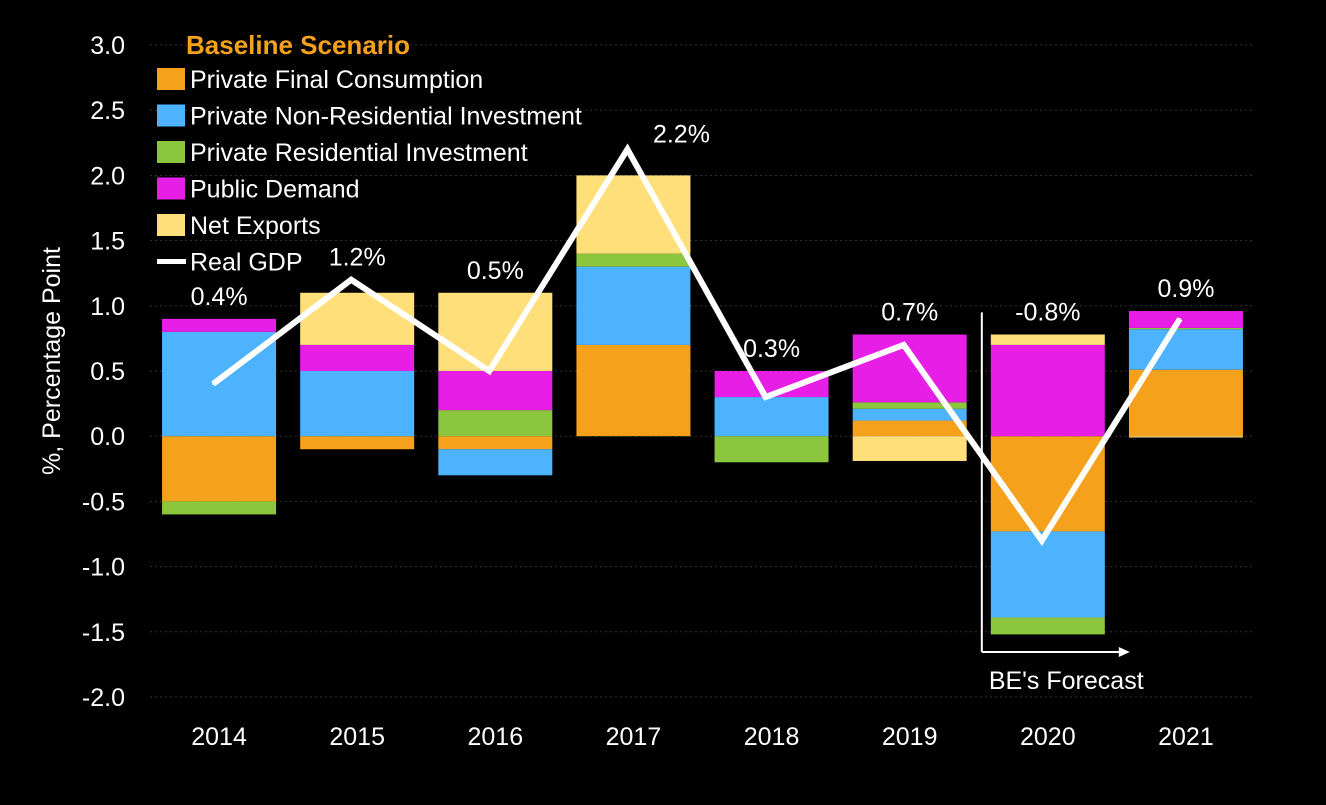  I want to click on gdp-data-label: 0.4%, so click(219, 297).